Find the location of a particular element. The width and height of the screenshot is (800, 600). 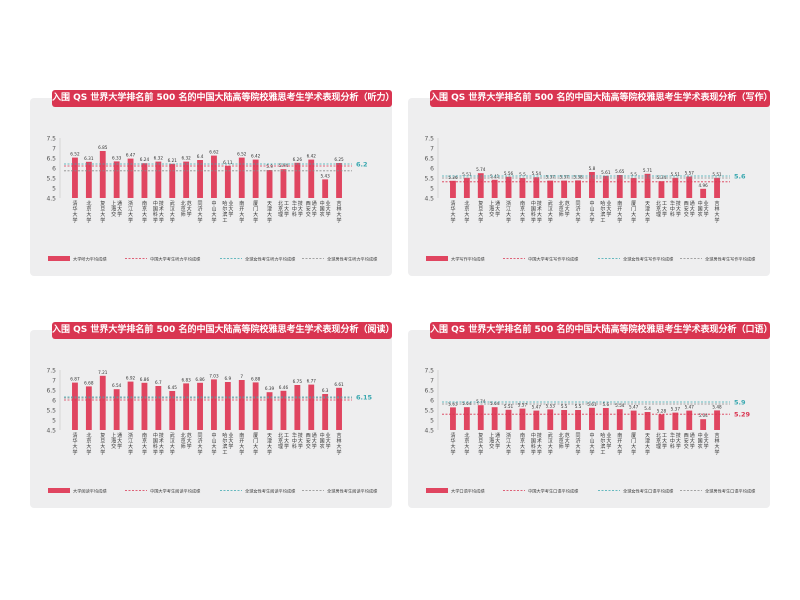

y-tick-label: 5 is located at coordinates (54, 189).